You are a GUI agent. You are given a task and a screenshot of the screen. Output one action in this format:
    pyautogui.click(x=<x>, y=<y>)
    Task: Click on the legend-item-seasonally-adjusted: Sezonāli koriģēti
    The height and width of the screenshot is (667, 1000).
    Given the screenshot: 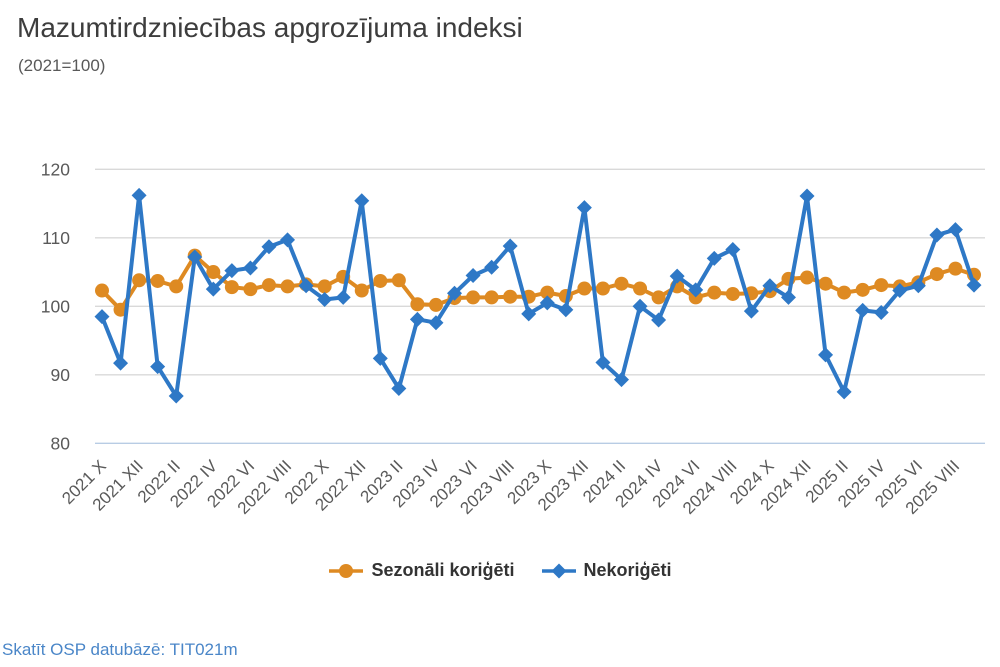 What is the action you would take?
    pyautogui.click(x=421, y=570)
    